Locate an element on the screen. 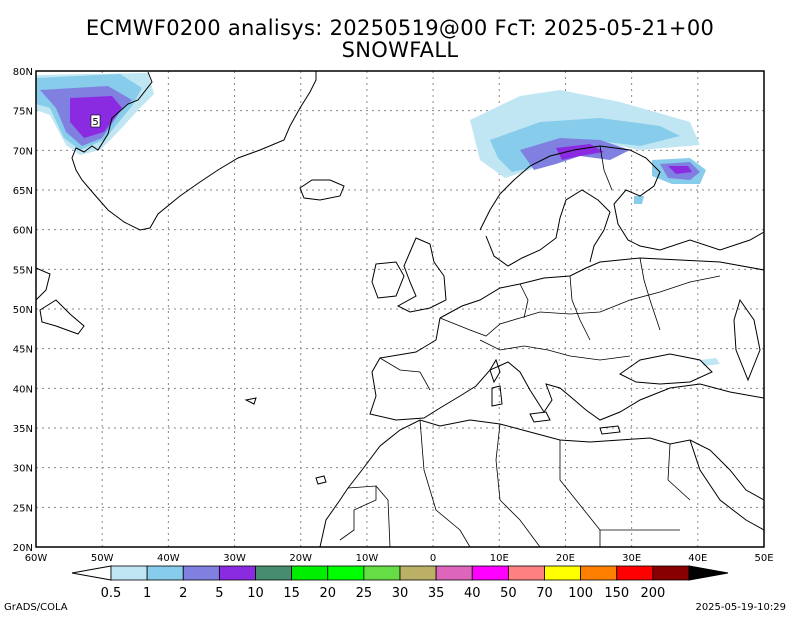 The width and height of the screenshot is (800, 618). greenland-coast is located at coordinates (194, 151).